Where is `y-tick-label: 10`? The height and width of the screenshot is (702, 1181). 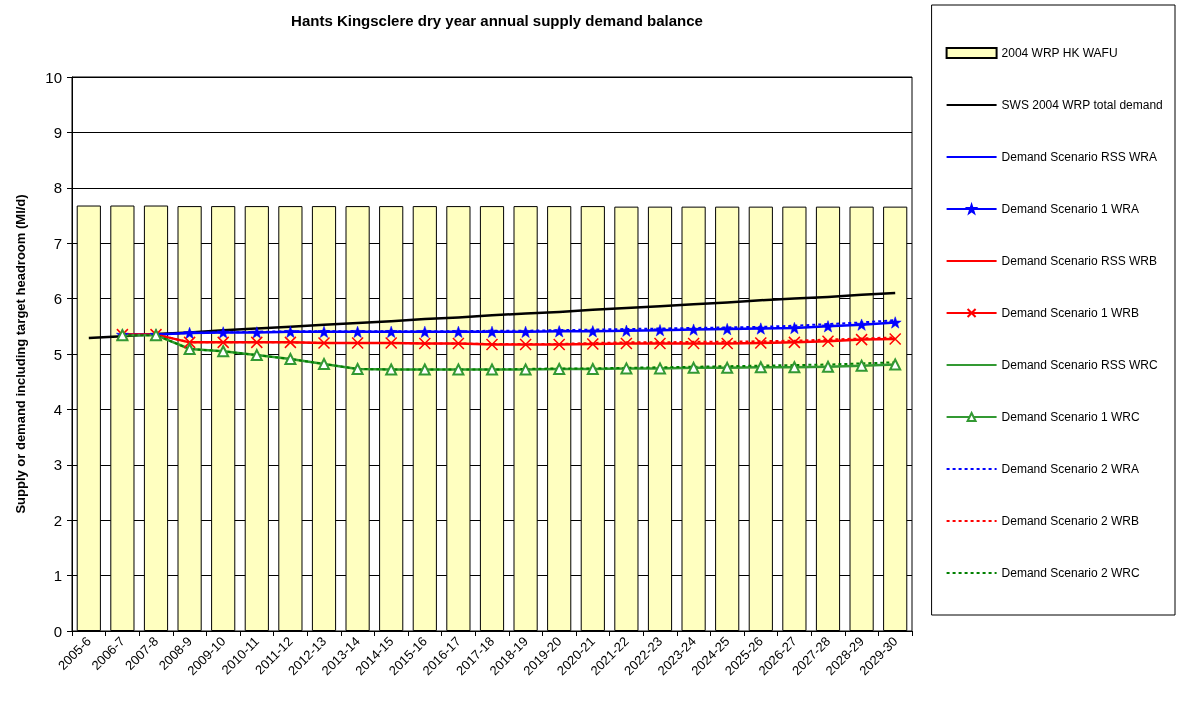 y-tick-label: 10 is located at coordinates (53, 77).